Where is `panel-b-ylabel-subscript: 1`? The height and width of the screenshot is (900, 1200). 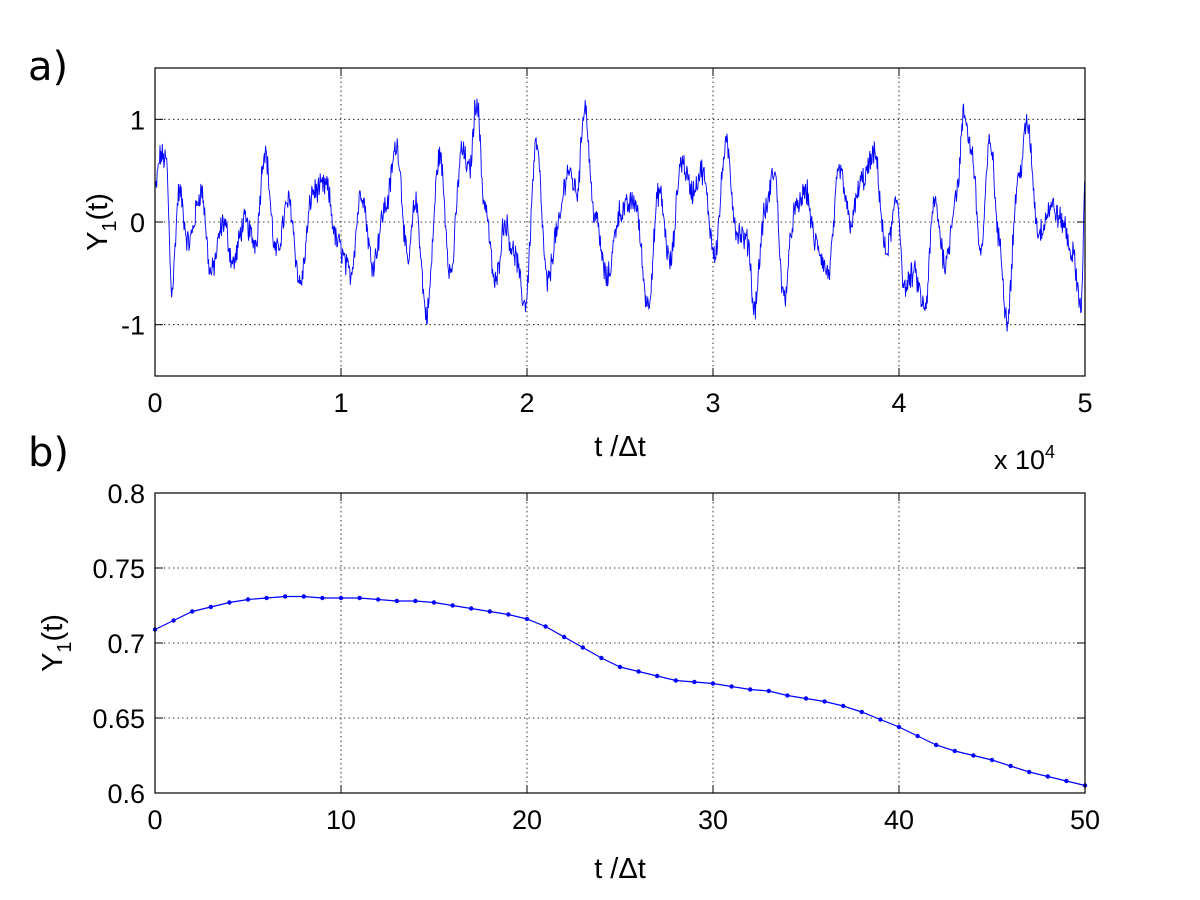
panel-b-ylabel-subscript: 1 is located at coordinates (65, 646).